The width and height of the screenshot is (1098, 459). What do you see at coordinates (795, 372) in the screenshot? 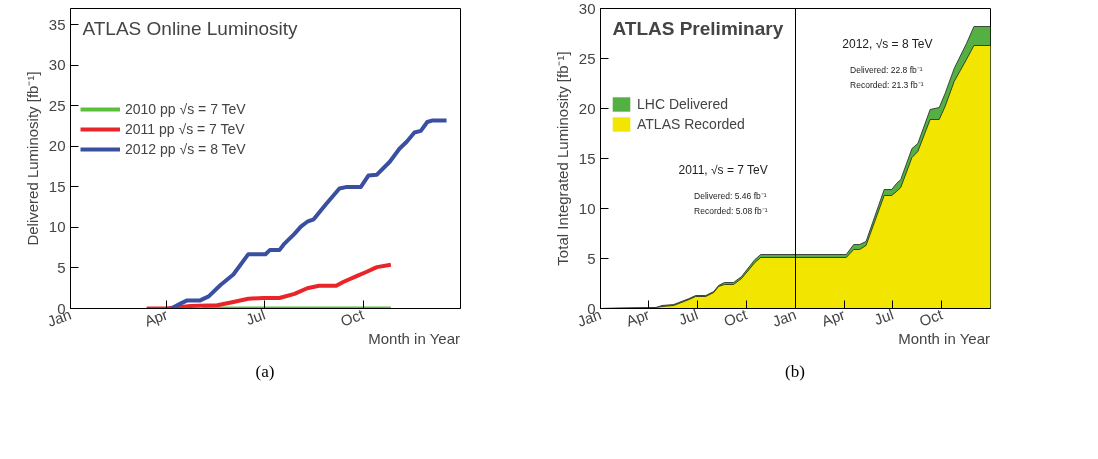
I see `text: (b)` at bounding box center [795, 372].